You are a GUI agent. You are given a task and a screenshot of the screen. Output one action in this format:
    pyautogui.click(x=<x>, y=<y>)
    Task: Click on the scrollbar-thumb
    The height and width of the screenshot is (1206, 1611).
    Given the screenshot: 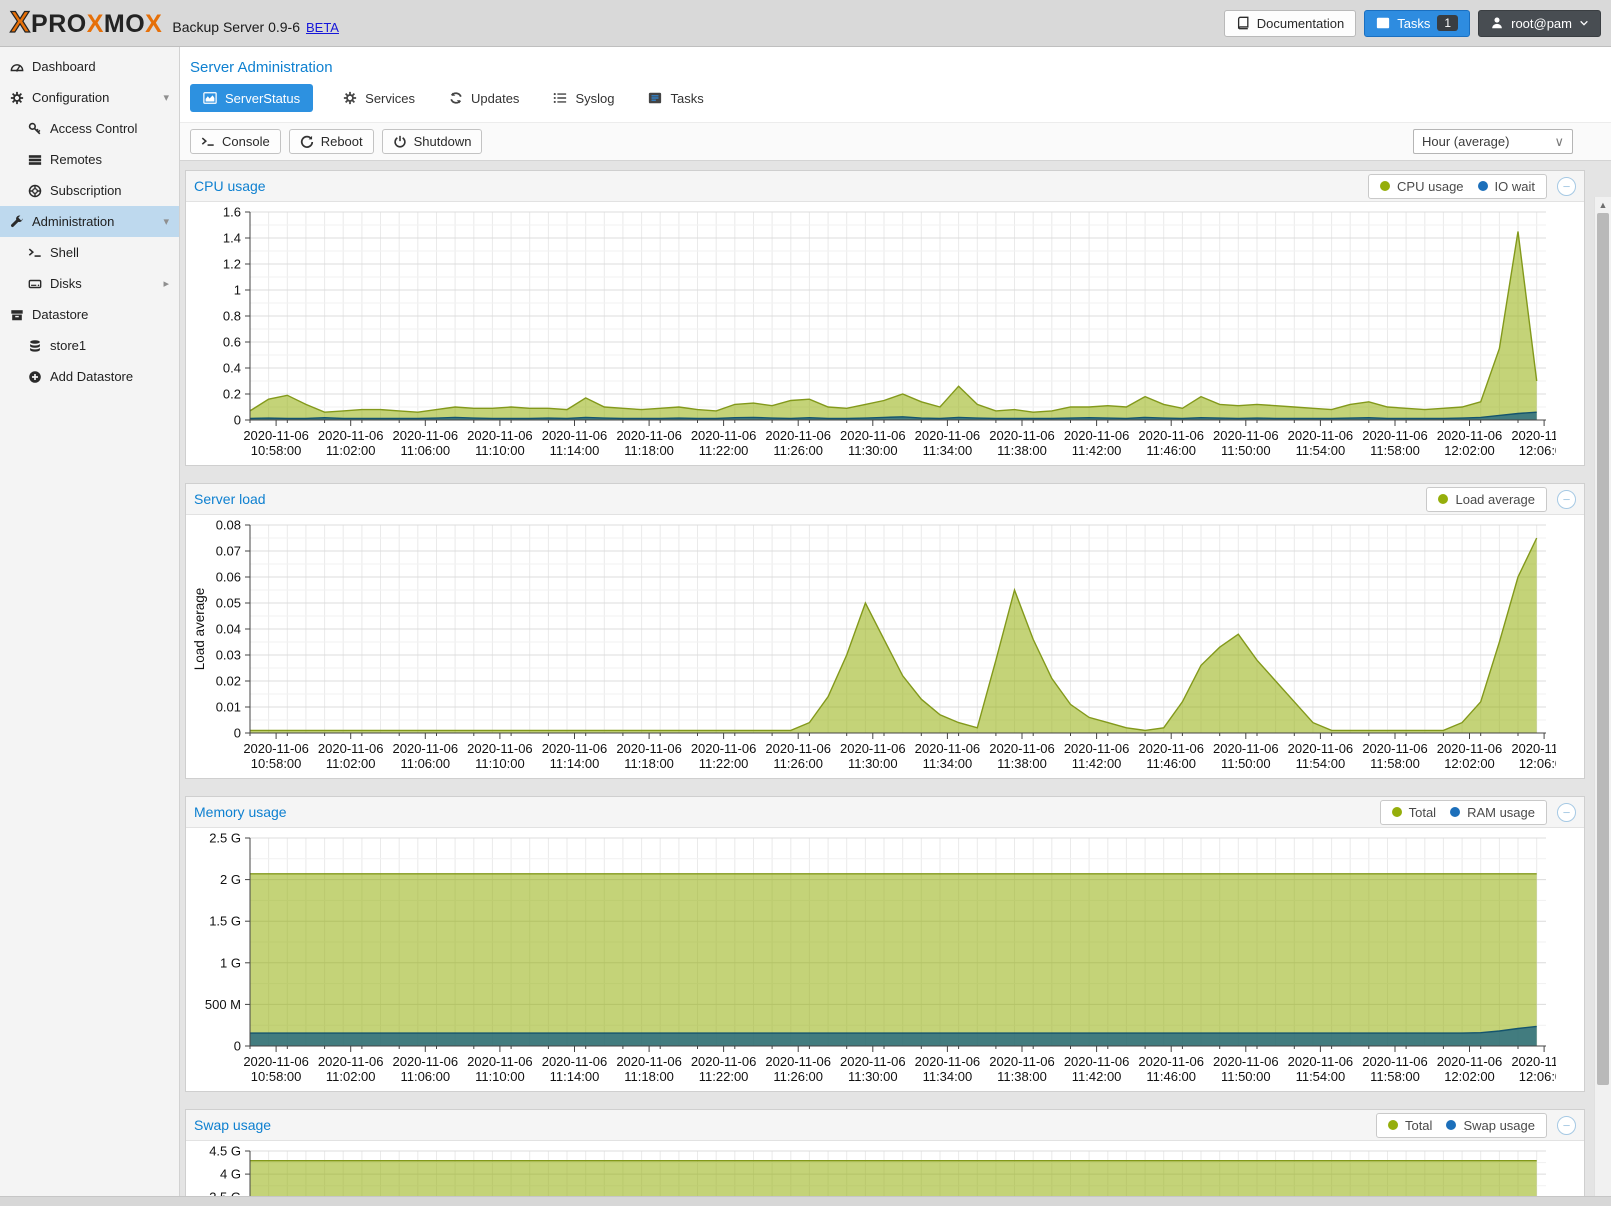 What is the action you would take?
    pyautogui.click(x=1603, y=649)
    